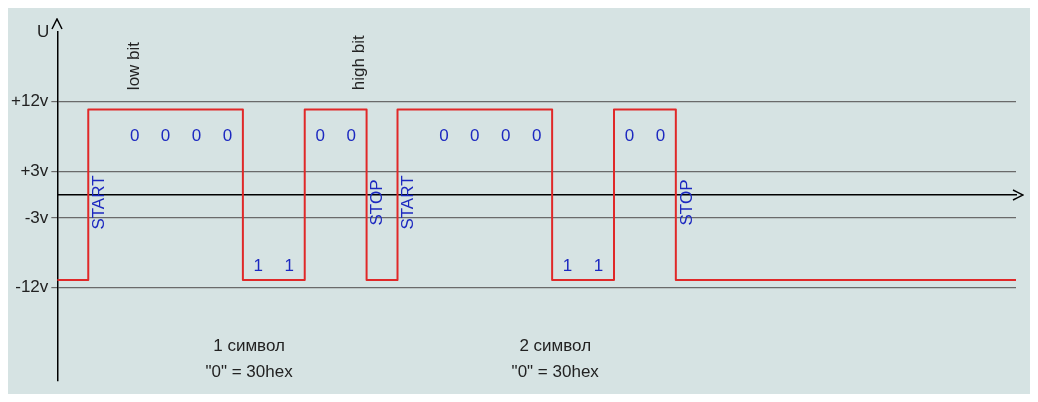 Image resolution: width=1038 pixels, height=402 pixels. What do you see at coordinates (36, 217) in the screenshot?
I see `y-tick-label: -3v` at bounding box center [36, 217].